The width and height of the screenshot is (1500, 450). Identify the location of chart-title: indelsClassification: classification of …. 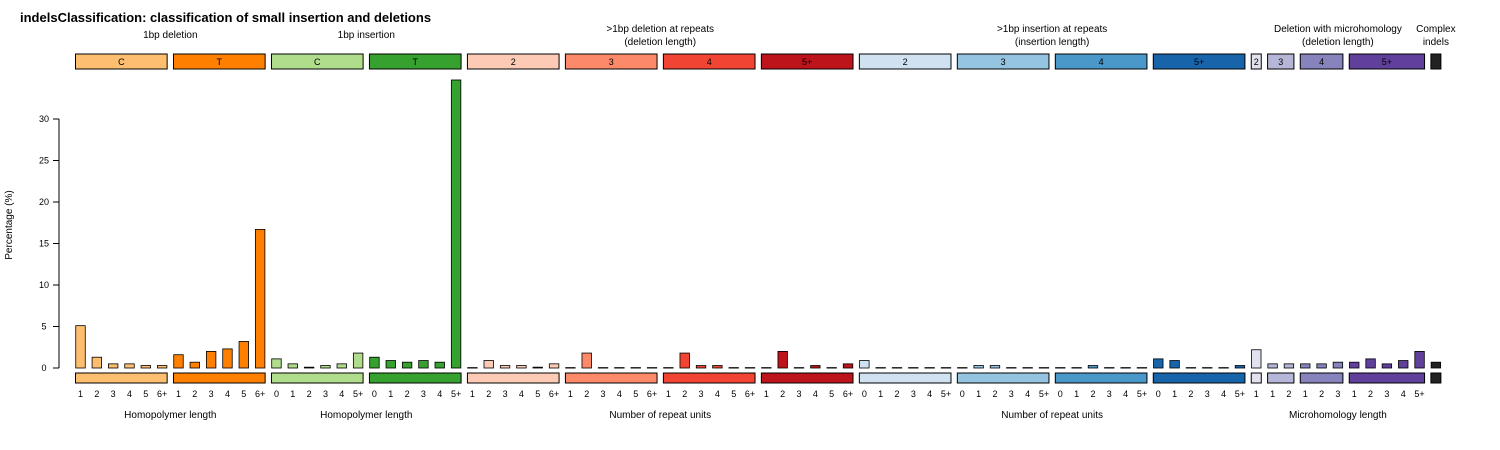
(225, 17).